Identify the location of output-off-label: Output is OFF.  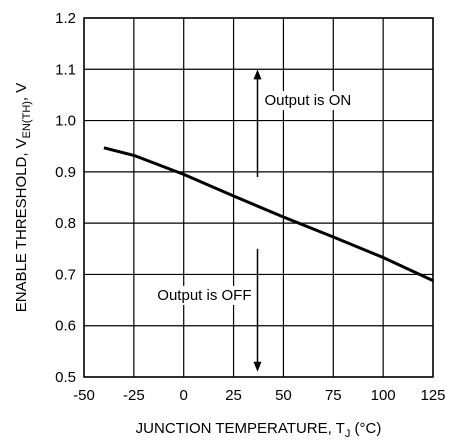
(204, 295).